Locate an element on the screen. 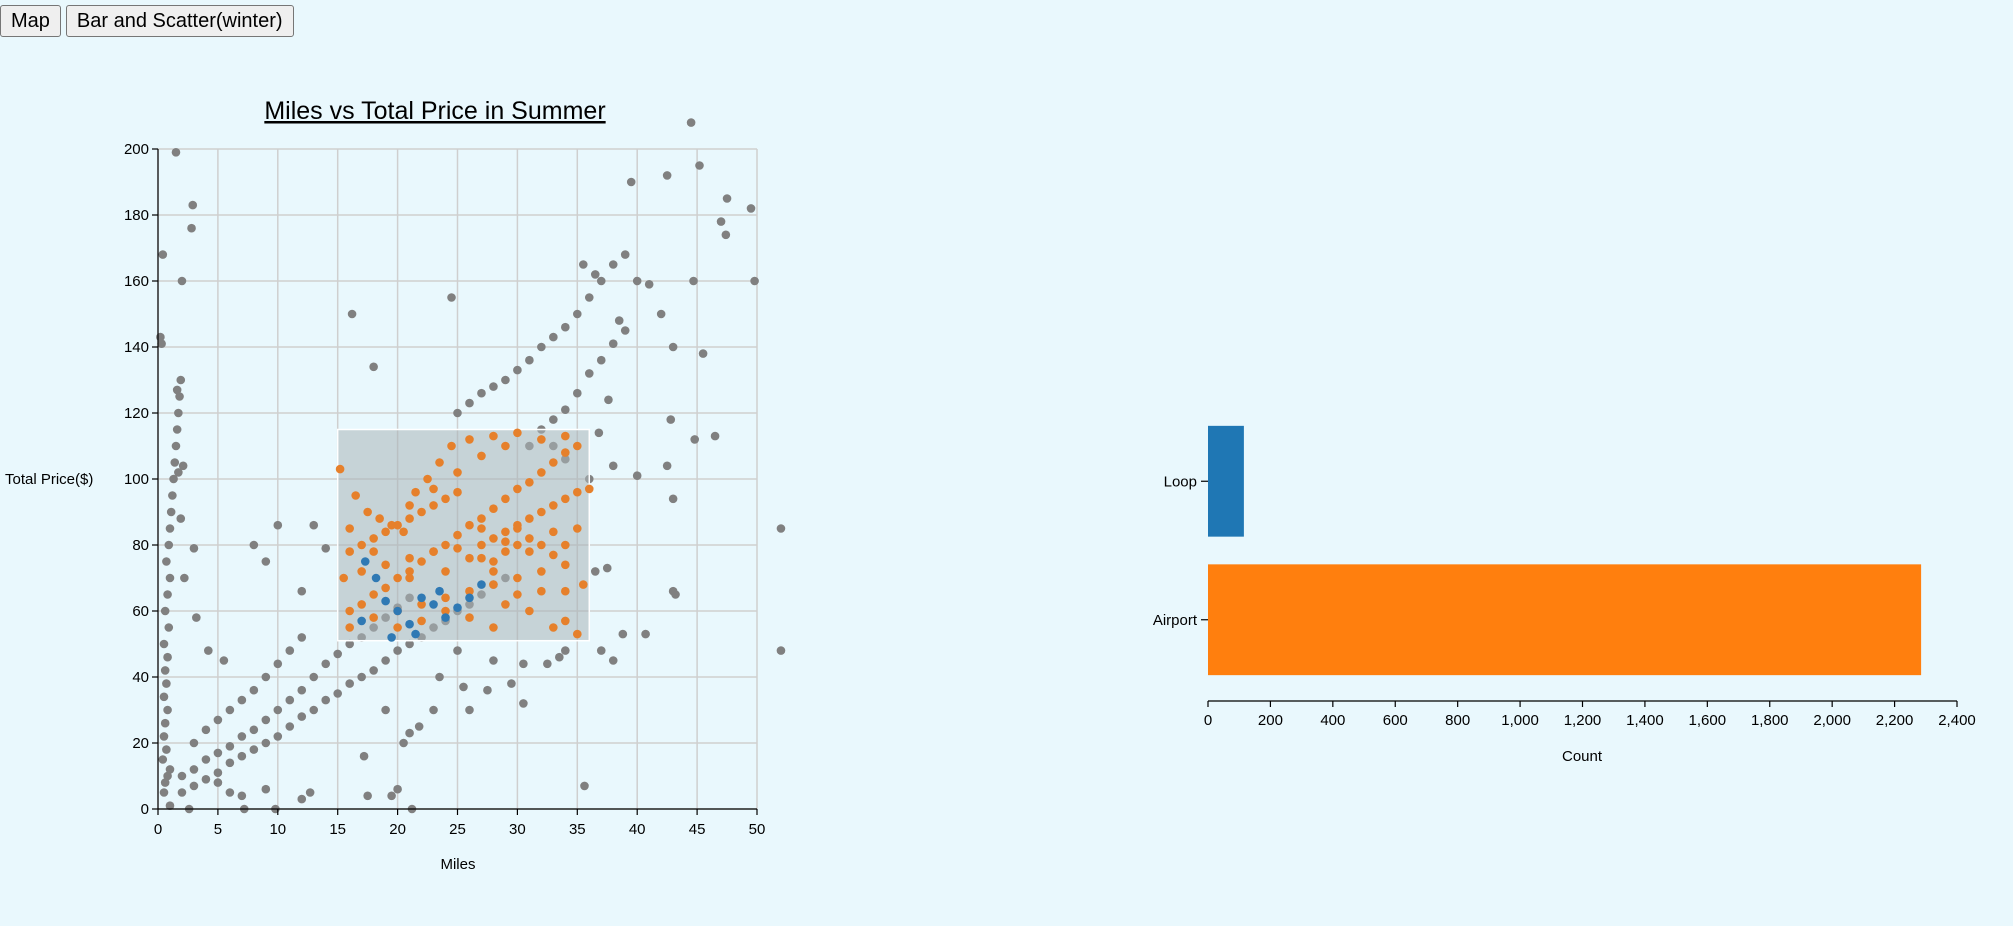 The height and width of the screenshot is (926, 2013). x-tick-label: 1,000 is located at coordinates (1520, 720).